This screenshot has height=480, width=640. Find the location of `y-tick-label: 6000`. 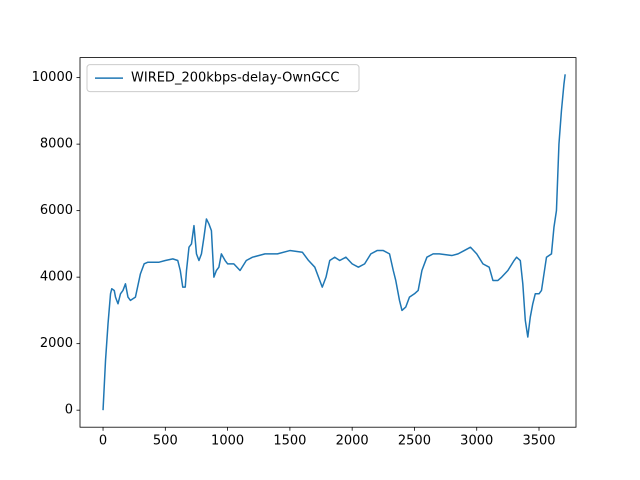

y-tick-label: 6000 is located at coordinates (56, 210).